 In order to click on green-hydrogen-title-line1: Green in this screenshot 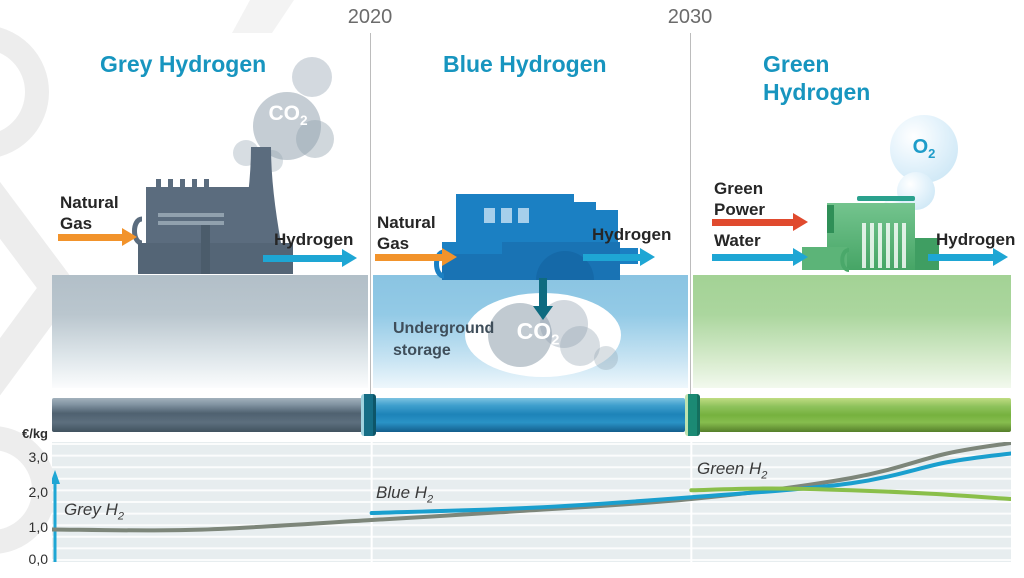, I will do `click(796, 64)`.